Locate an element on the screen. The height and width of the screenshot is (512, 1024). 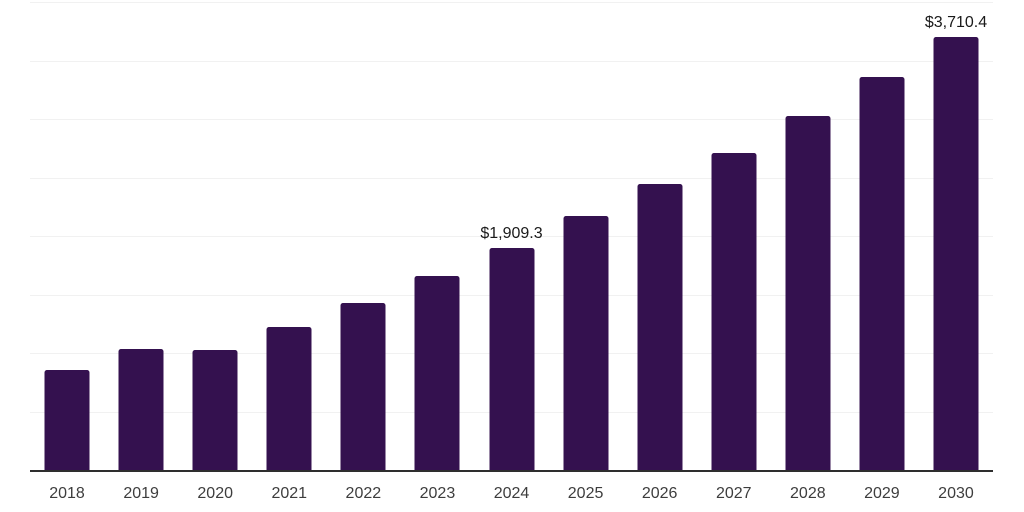
bar-slot-2023 is located at coordinates (437, 237).